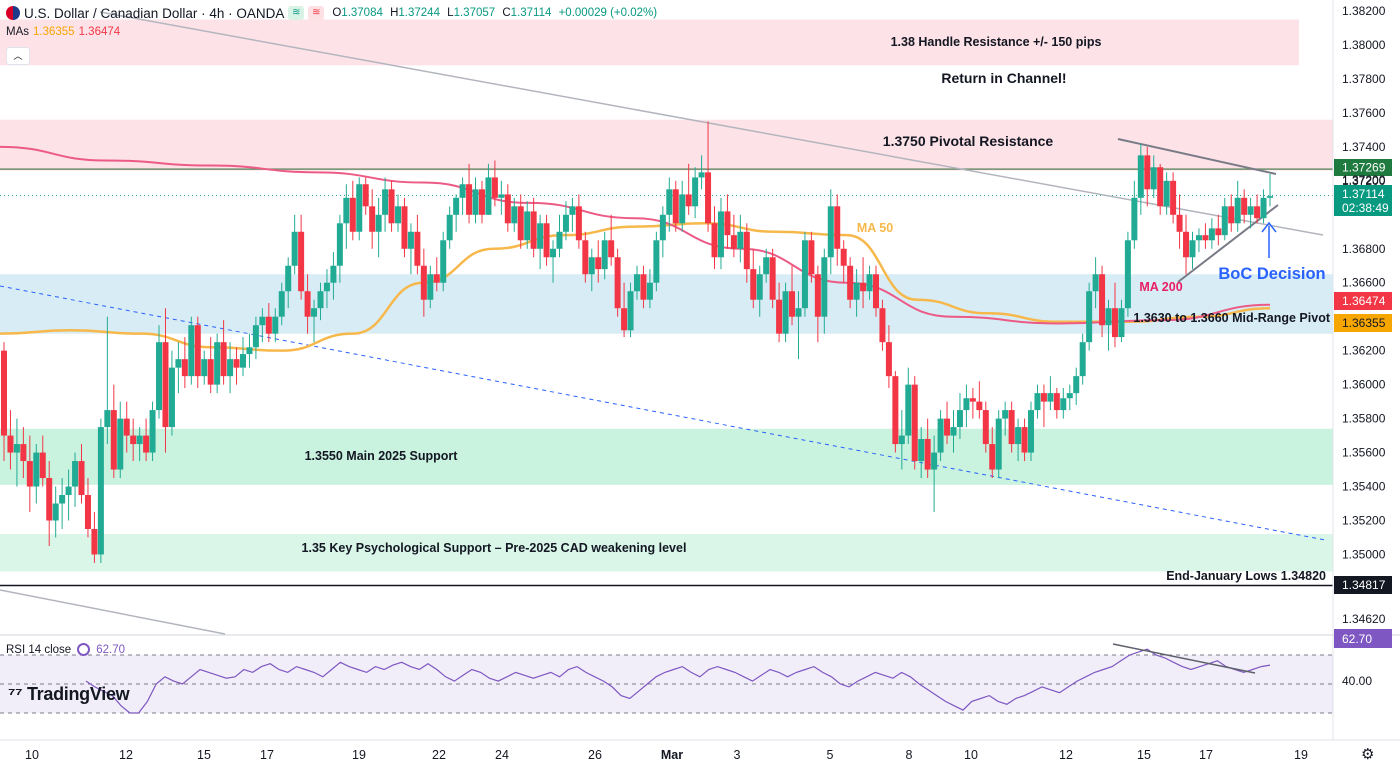  What do you see at coordinates (63, 32) in the screenshot?
I see `mas-legend: MAs 1.36355 1.36474` at bounding box center [63, 32].